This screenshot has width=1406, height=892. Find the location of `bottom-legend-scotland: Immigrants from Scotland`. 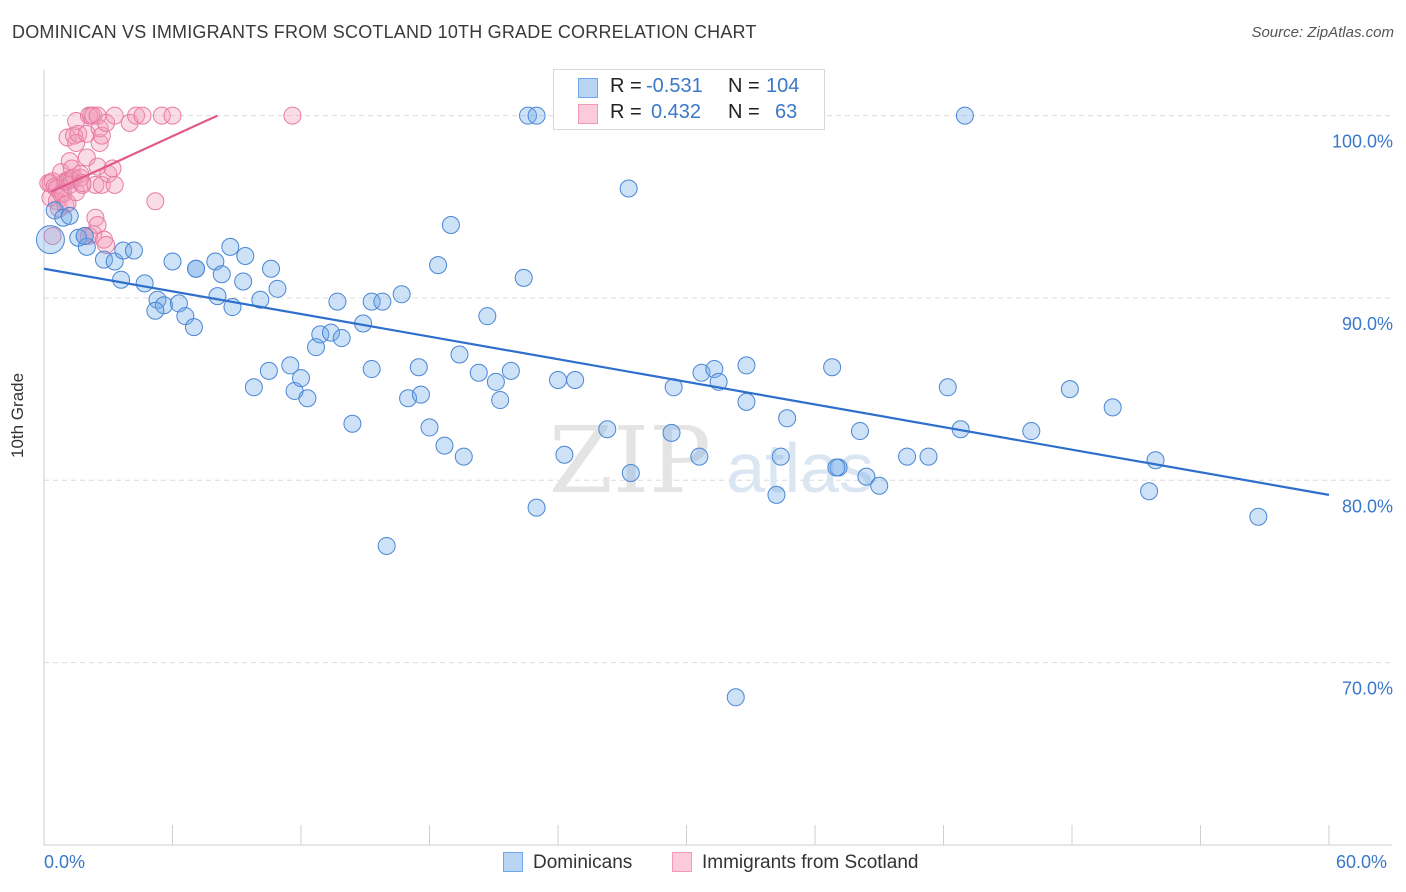

bottom-legend-scotland: Immigrants from Scotland is located at coordinates (795, 863).